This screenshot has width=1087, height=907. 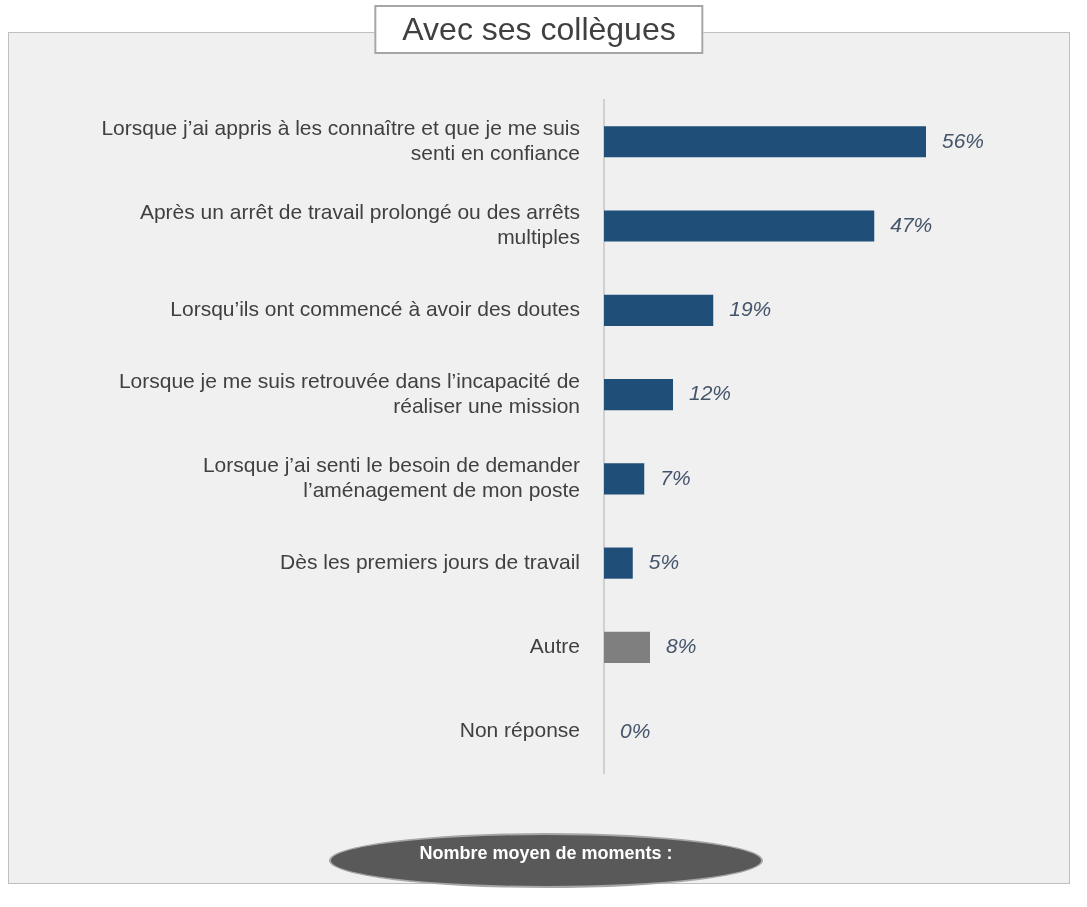 What do you see at coordinates (519, 730) in the screenshot?
I see `y-tick-label: Non réponse` at bounding box center [519, 730].